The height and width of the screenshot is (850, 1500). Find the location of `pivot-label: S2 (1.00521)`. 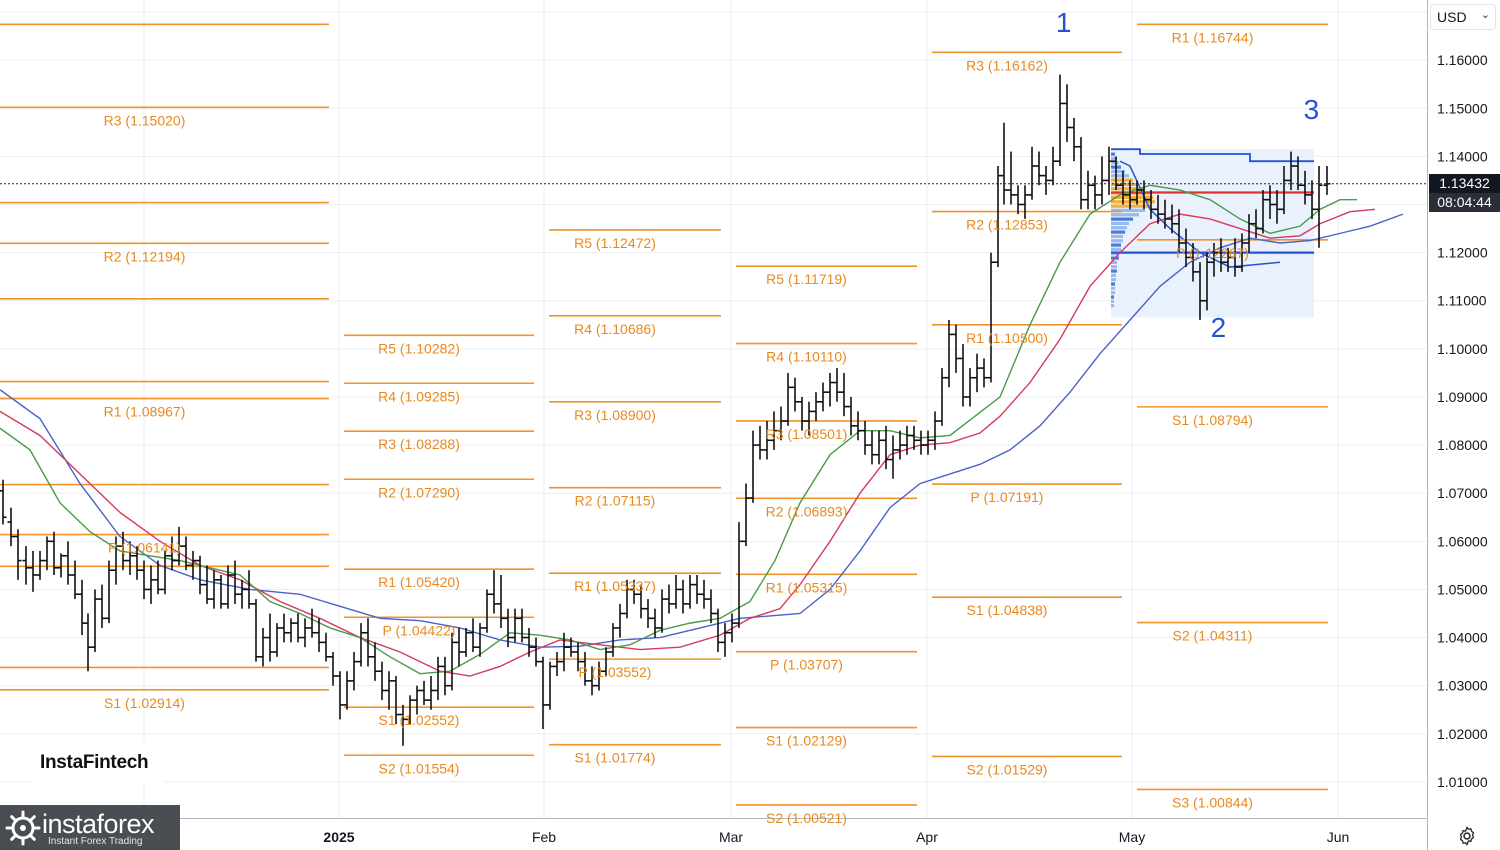

pivot-label: S2 (1.00521) is located at coordinates (806, 818).